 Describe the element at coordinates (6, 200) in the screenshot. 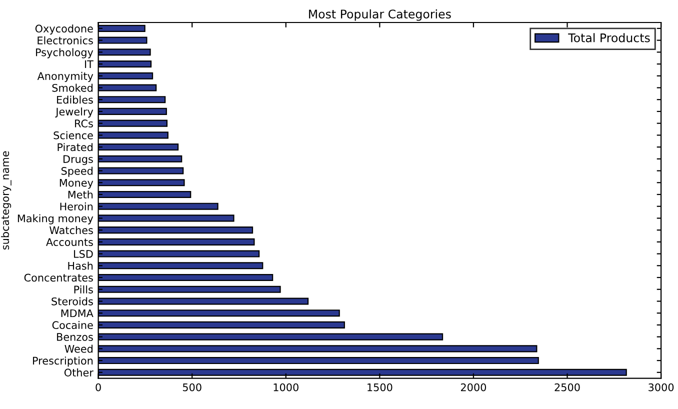

I see `y-axis-title: subcategory_name` at that location.